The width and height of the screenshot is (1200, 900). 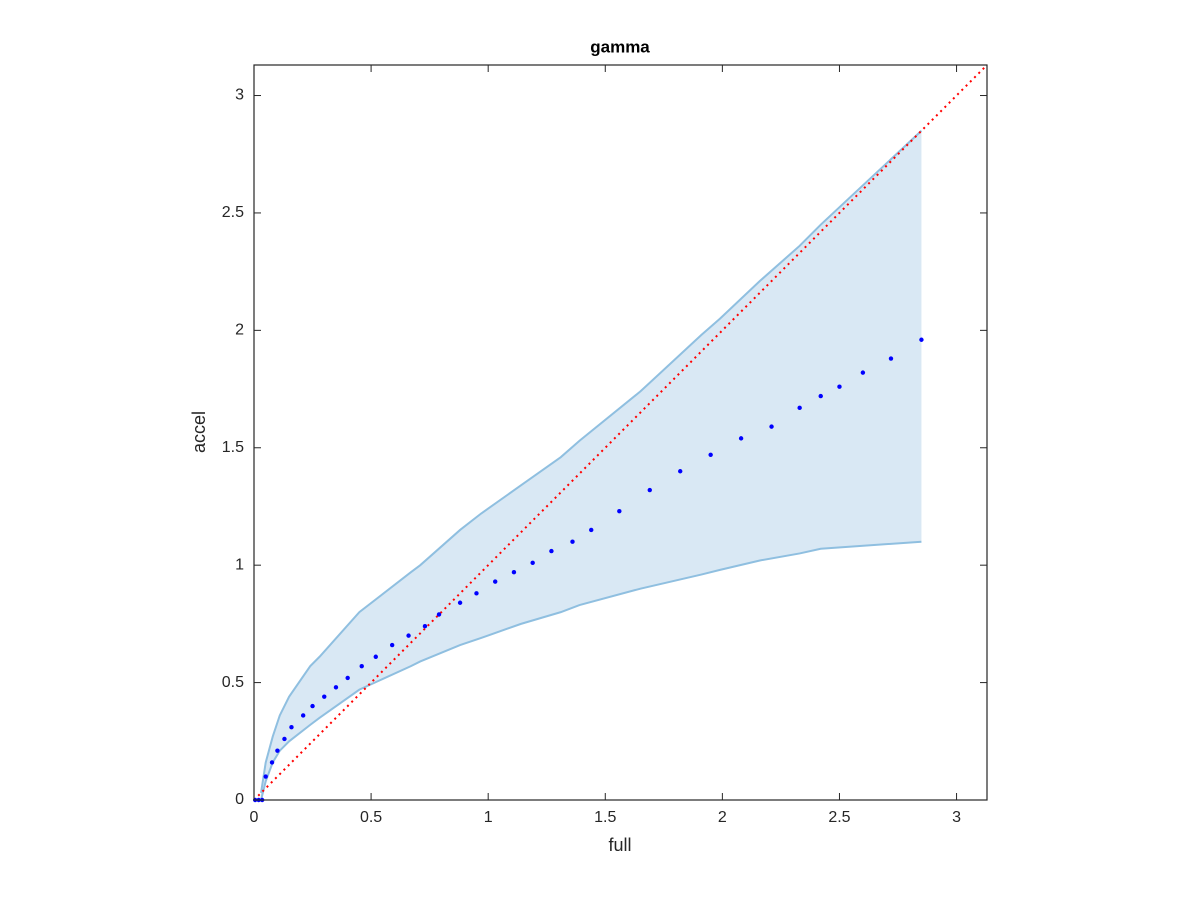 What do you see at coordinates (620, 46) in the screenshot?
I see `chart-title: gamma` at bounding box center [620, 46].